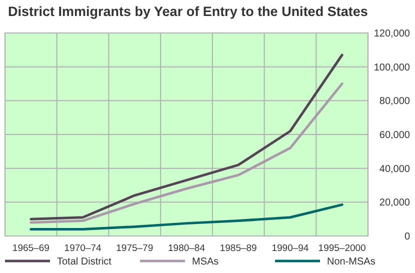  Describe the element at coordinates (205, 262) in the screenshot. I see `legend-label: MSAs` at that location.